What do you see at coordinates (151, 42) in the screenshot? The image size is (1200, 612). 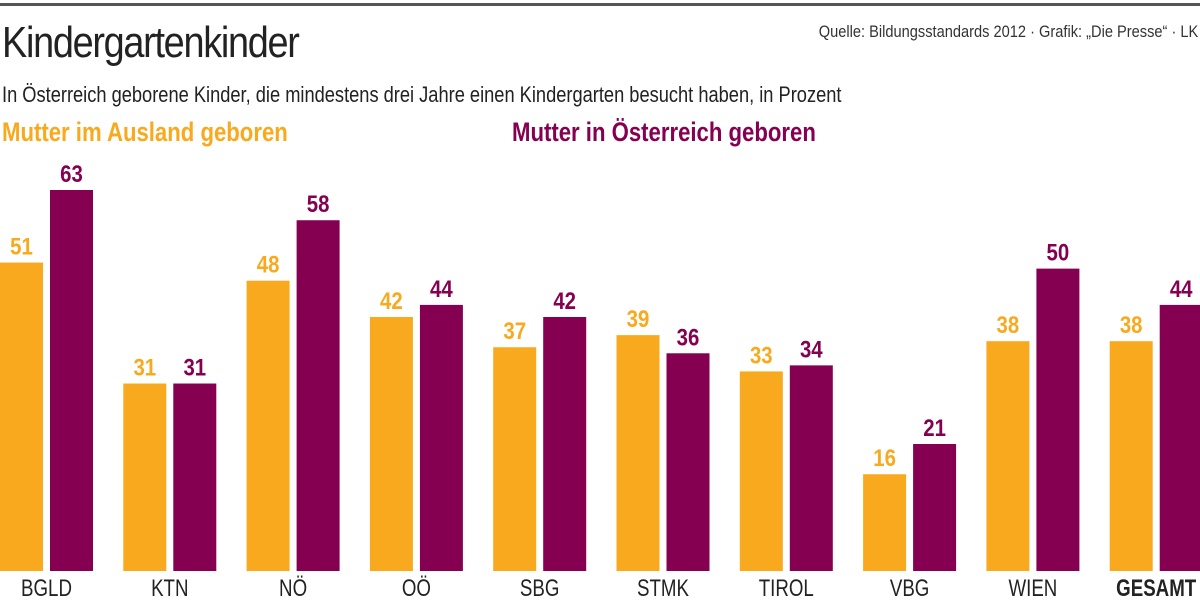 I see `chart-title: Kindergartenkinder` at bounding box center [151, 42].